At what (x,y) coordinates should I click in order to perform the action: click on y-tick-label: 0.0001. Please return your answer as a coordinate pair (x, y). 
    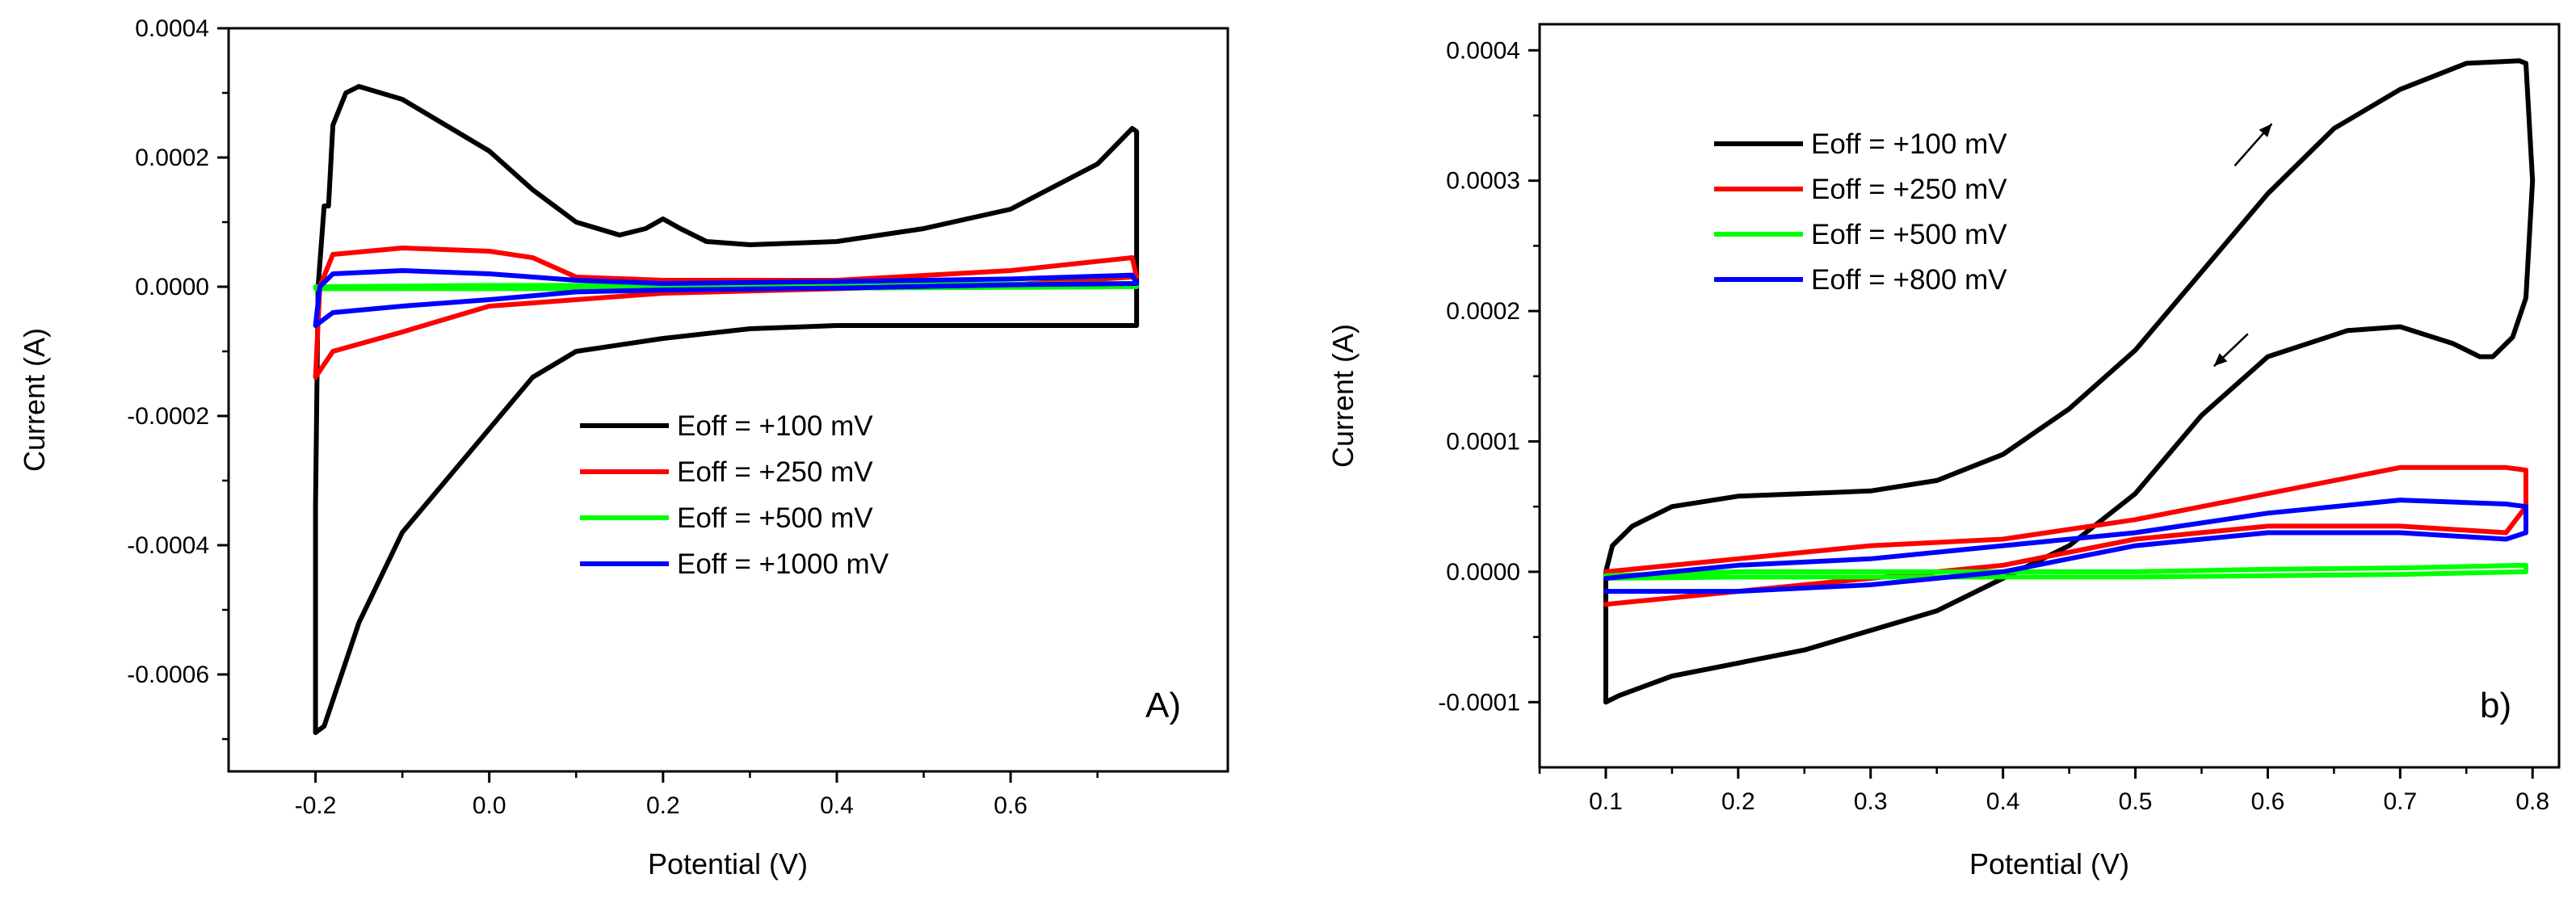
    Looking at the image, I should click on (1483, 441).